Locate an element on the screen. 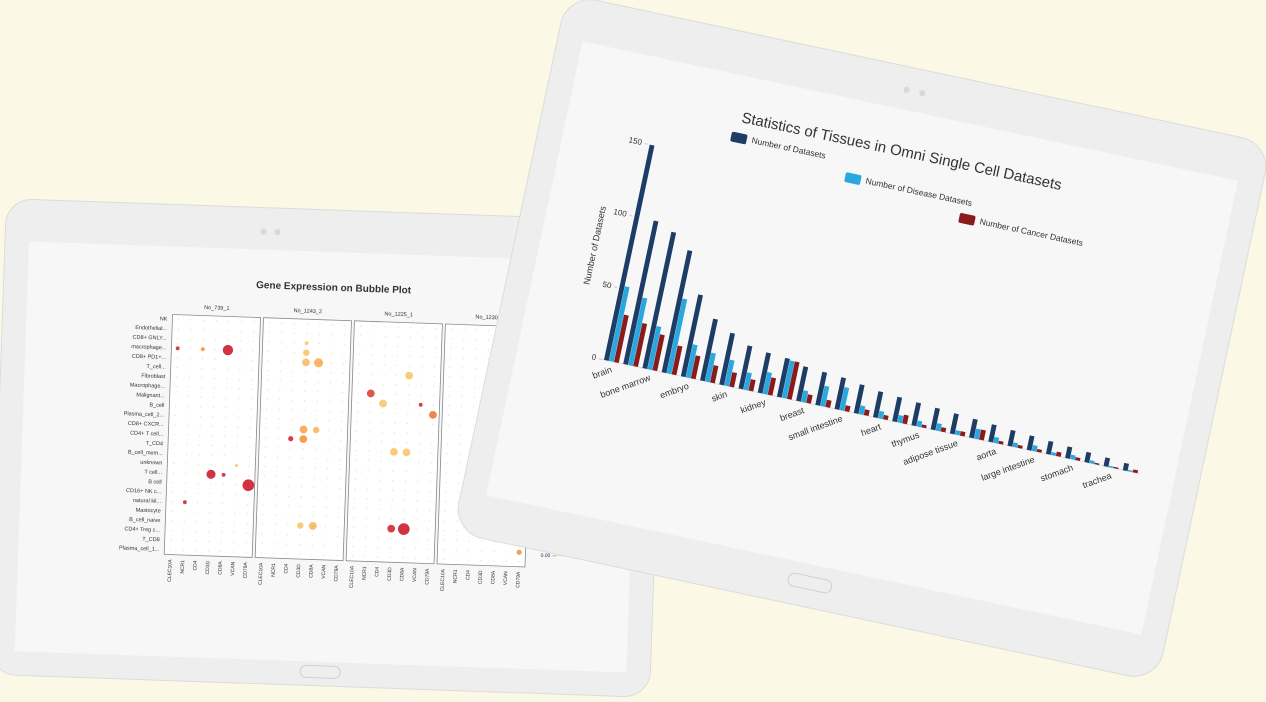 The width and height of the screenshot is (1266, 702). gene-label: CLEC10A is located at coordinates (352, 576).